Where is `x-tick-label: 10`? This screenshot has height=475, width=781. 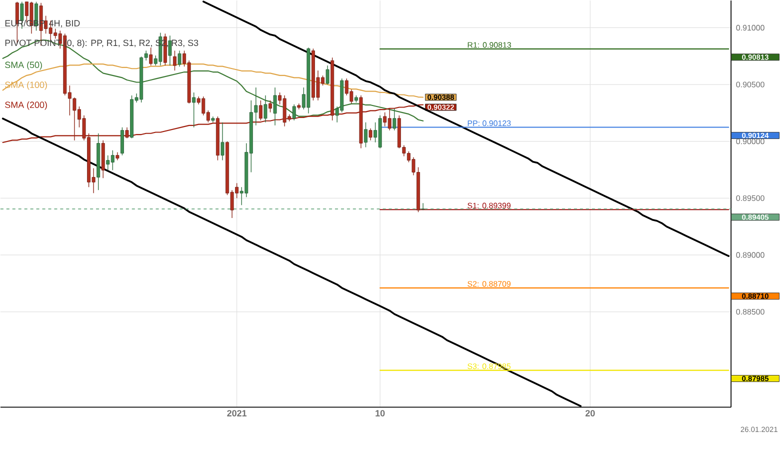
x-tick-label: 10 is located at coordinates (380, 413).